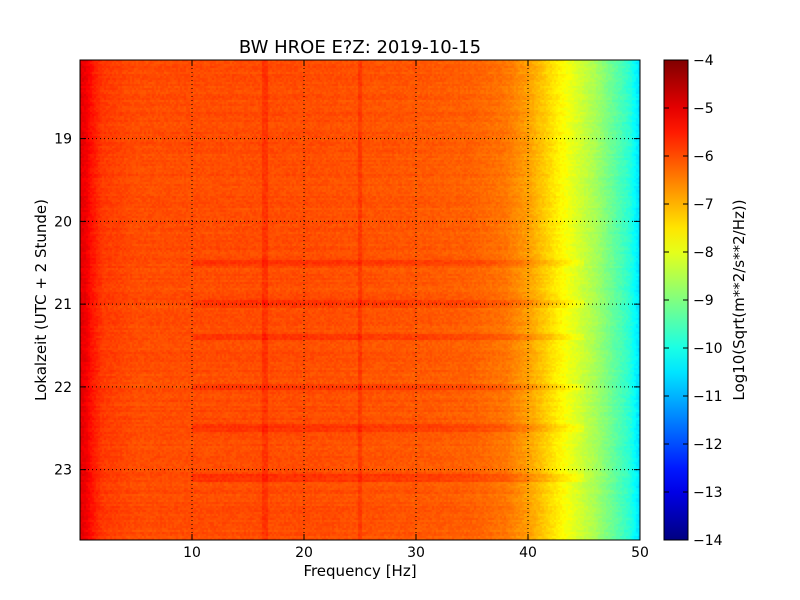 This screenshot has height=600, width=800. I want to click on colorbar-tick-label: −10, so click(708, 349).